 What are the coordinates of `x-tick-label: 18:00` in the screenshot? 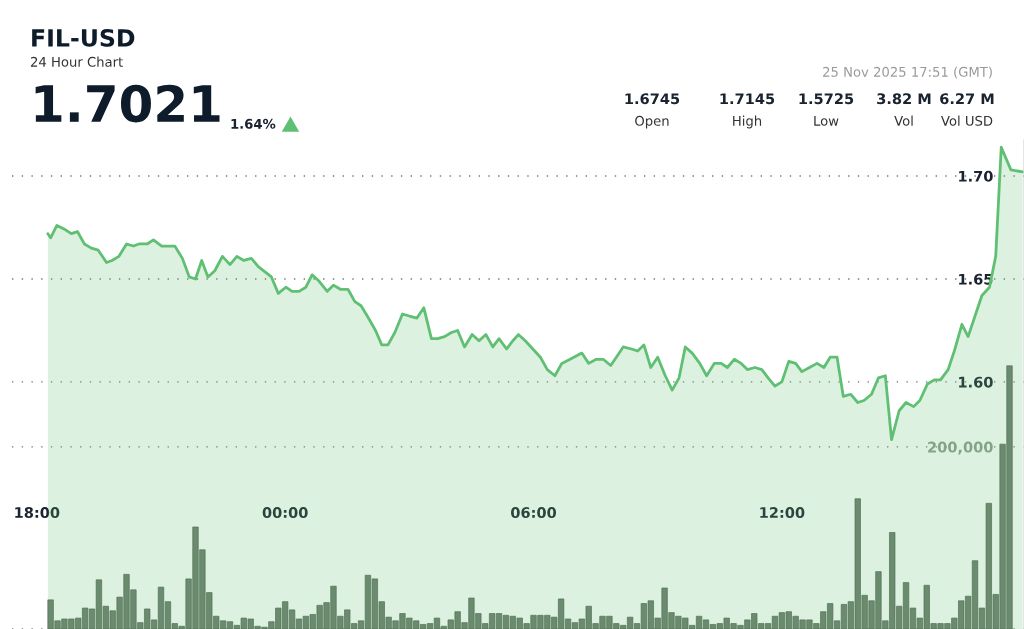 It's located at (37, 513).